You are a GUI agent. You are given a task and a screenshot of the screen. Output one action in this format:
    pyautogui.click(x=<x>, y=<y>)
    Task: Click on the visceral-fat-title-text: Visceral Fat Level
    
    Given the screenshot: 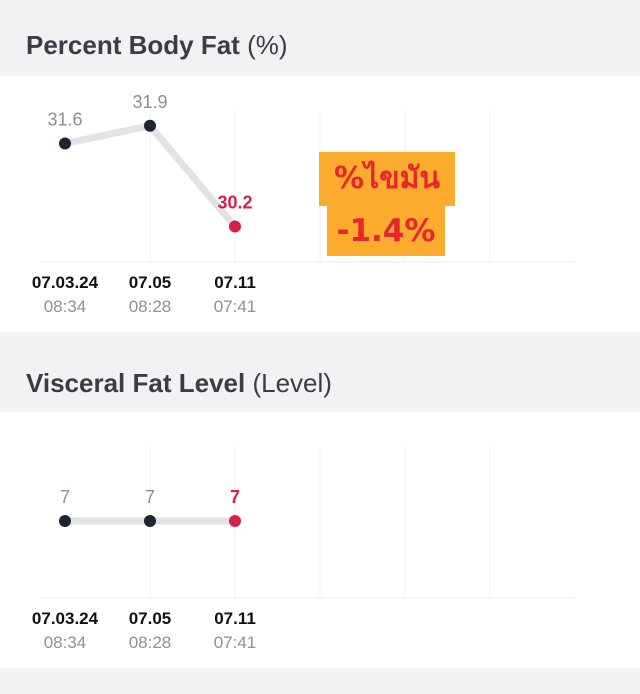 What is the action you would take?
    pyautogui.click(x=136, y=383)
    